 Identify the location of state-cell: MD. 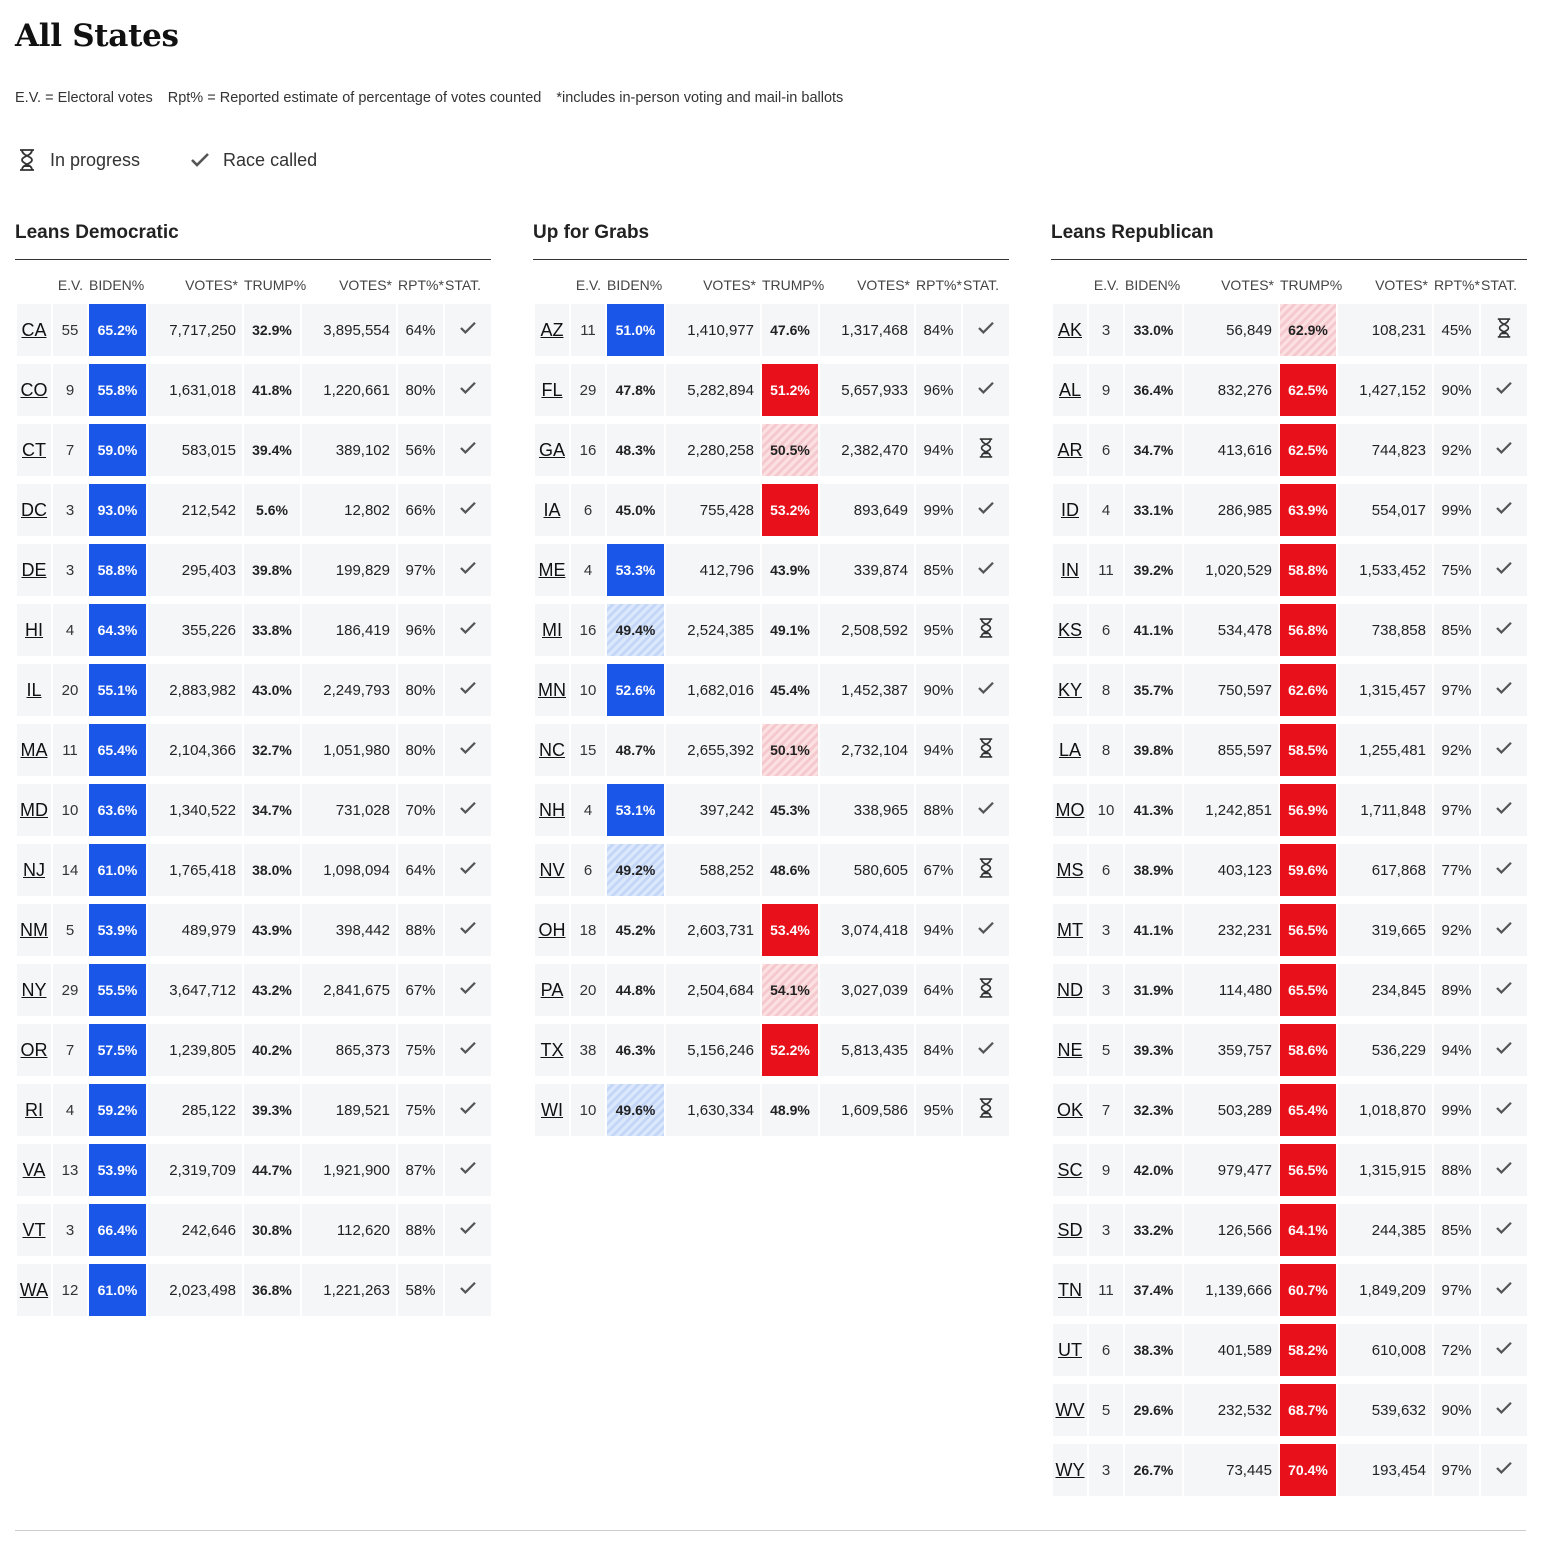
(34, 810).